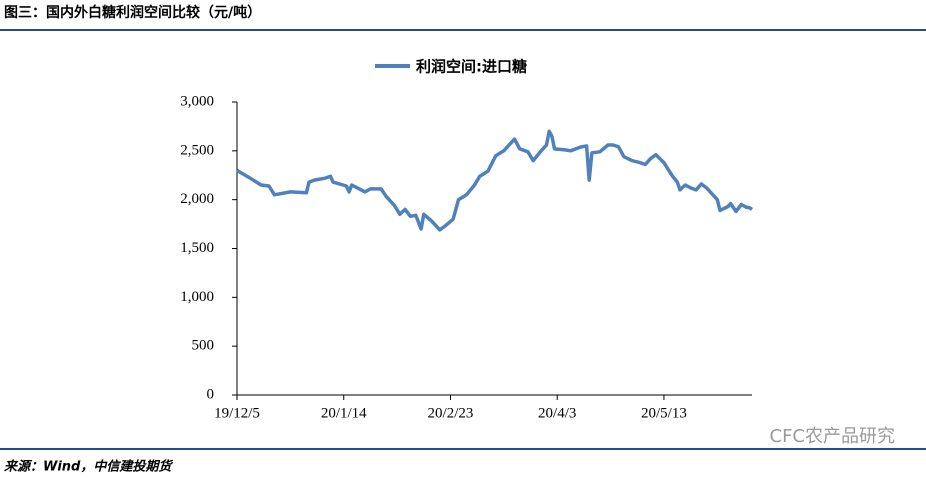 This screenshot has height=478, width=926. Describe the element at coordinates (344, 413) in the screenshot. I see `x-tick-label: 20/1/14` at that location.